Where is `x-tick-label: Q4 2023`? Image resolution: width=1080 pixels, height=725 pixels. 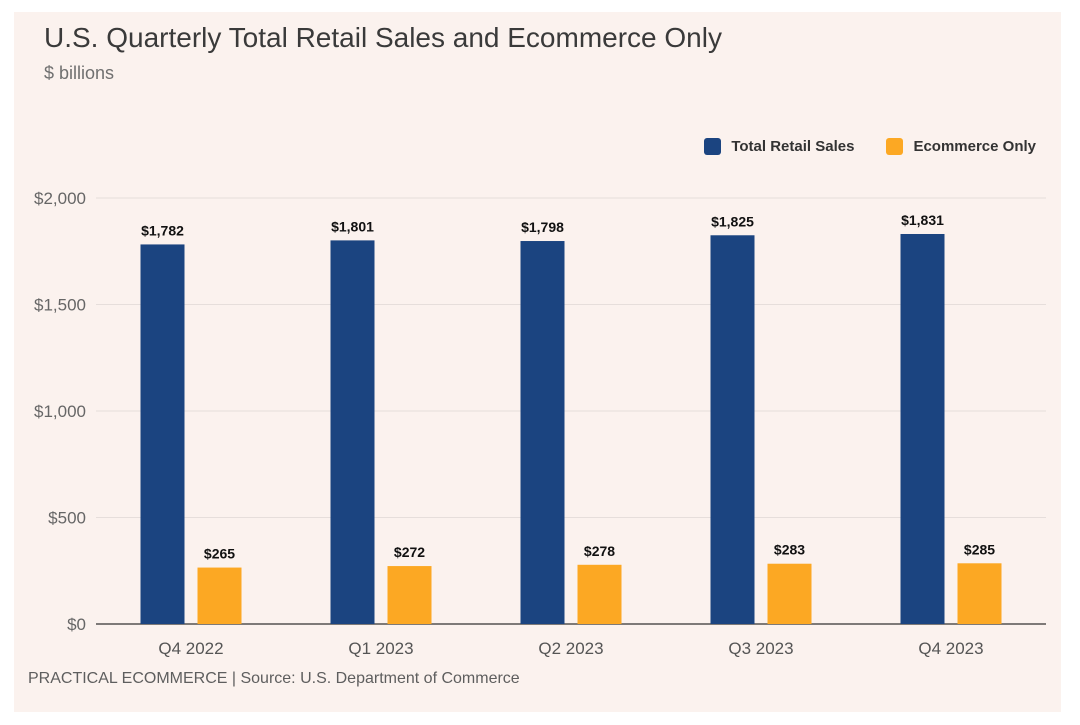
x-tick-label: Q4 2023 is located at coordinates (950, 648).